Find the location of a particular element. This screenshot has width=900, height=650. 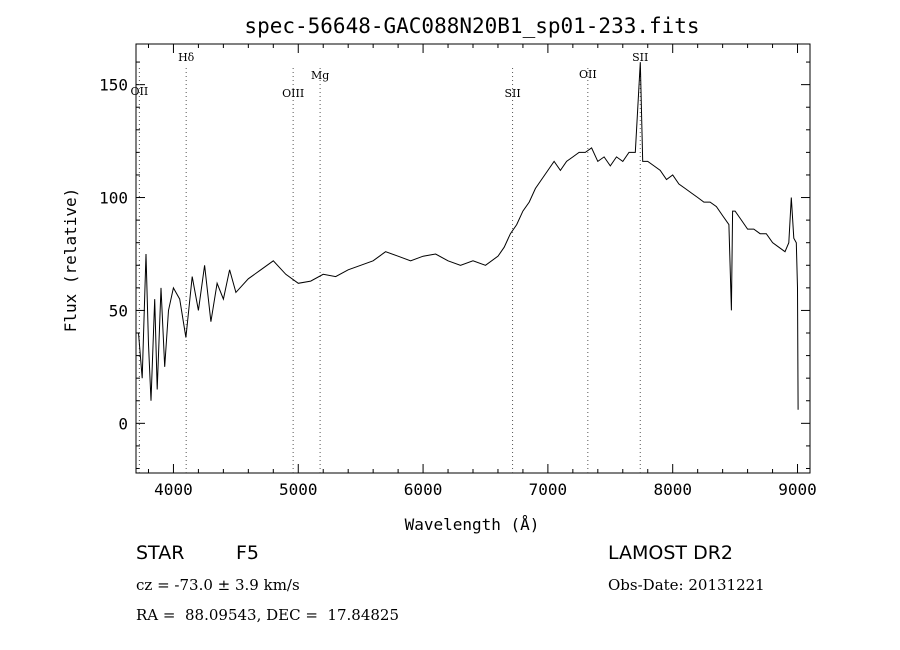

x-tick-label: 5000 is located at coordinates (298, 489).